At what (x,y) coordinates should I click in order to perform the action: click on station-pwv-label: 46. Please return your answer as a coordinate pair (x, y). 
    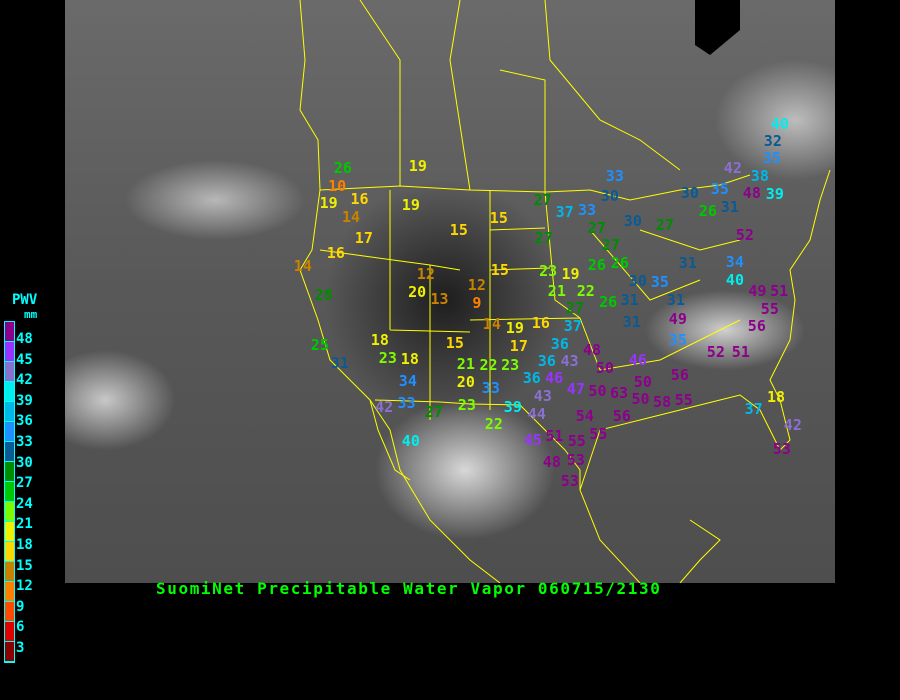
    Looking at the image, I should click on (637, 359).